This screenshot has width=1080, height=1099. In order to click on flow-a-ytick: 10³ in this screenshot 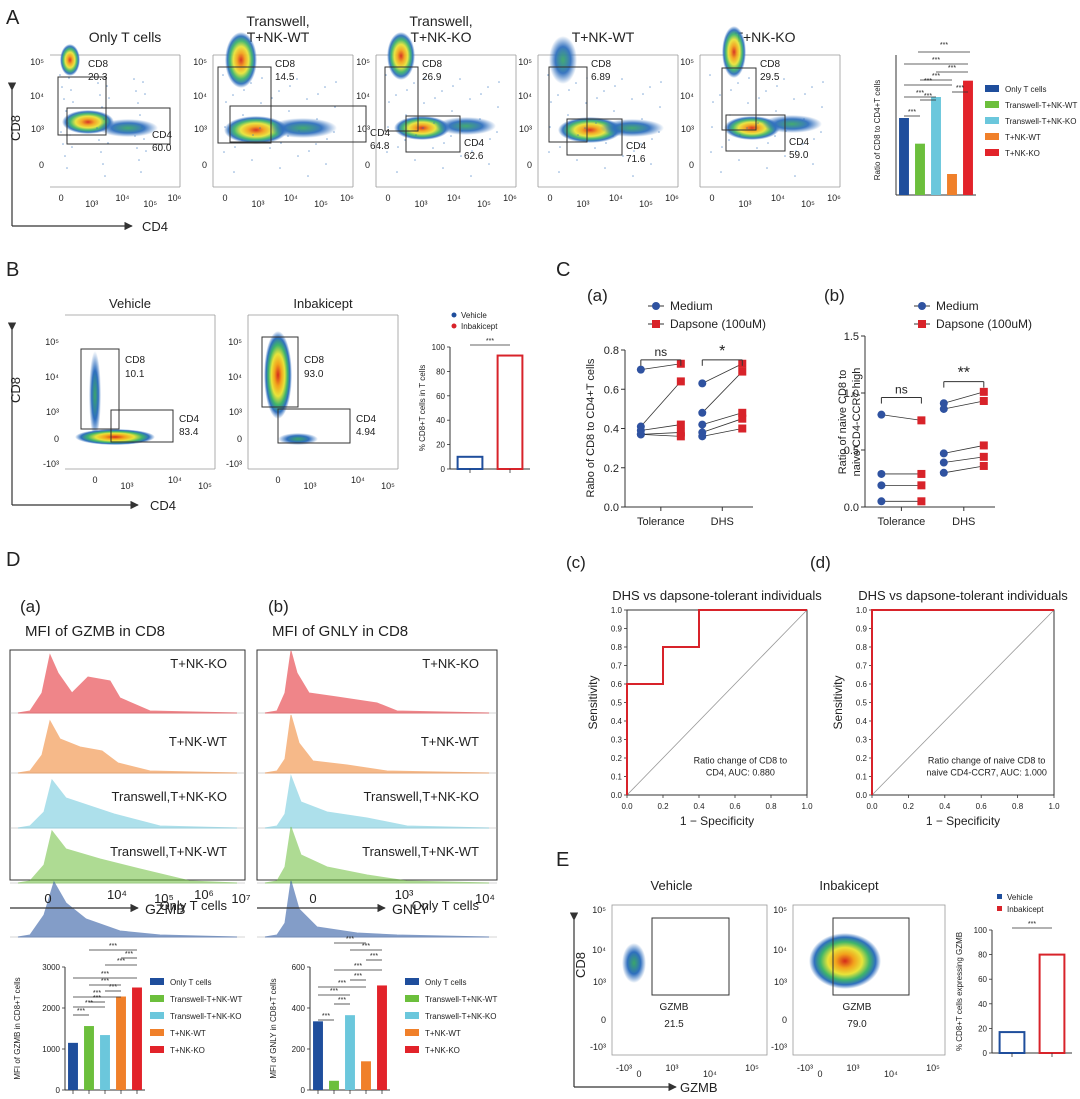, I will do `click(525, 129)`.